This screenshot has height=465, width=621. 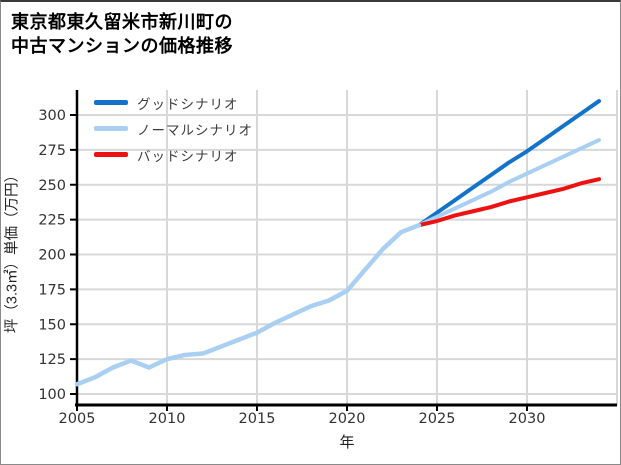 What do you see at coordinates (52, 256) in the screenshot?
I see `y-tick-label: 200` at bounding box center [52, 256].